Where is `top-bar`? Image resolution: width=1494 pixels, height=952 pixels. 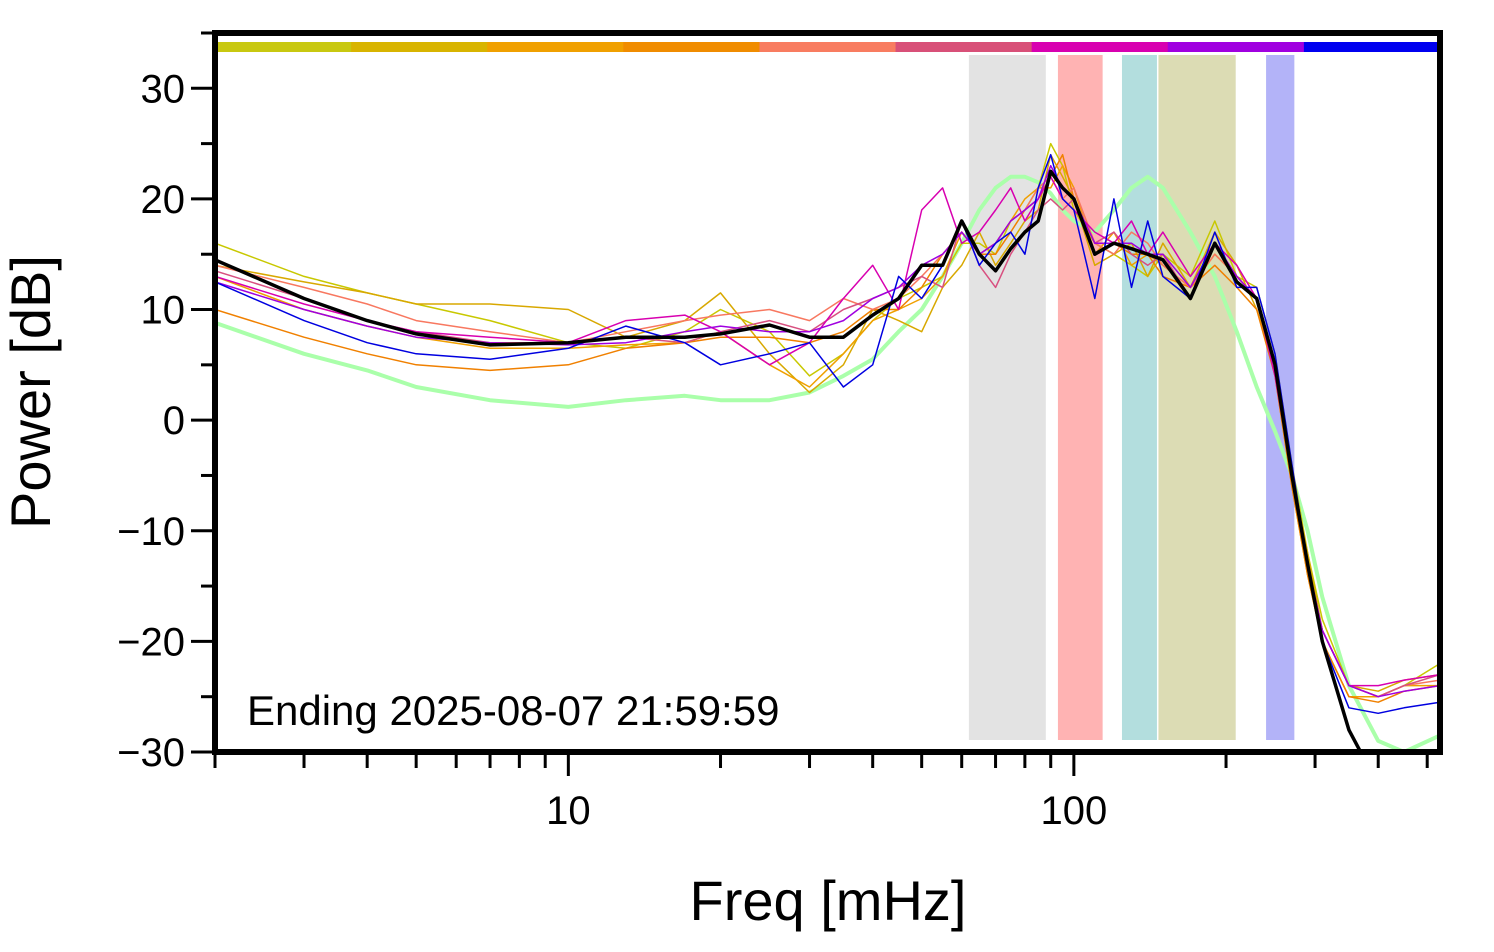
top-bar is located at coordinates (828, 47).